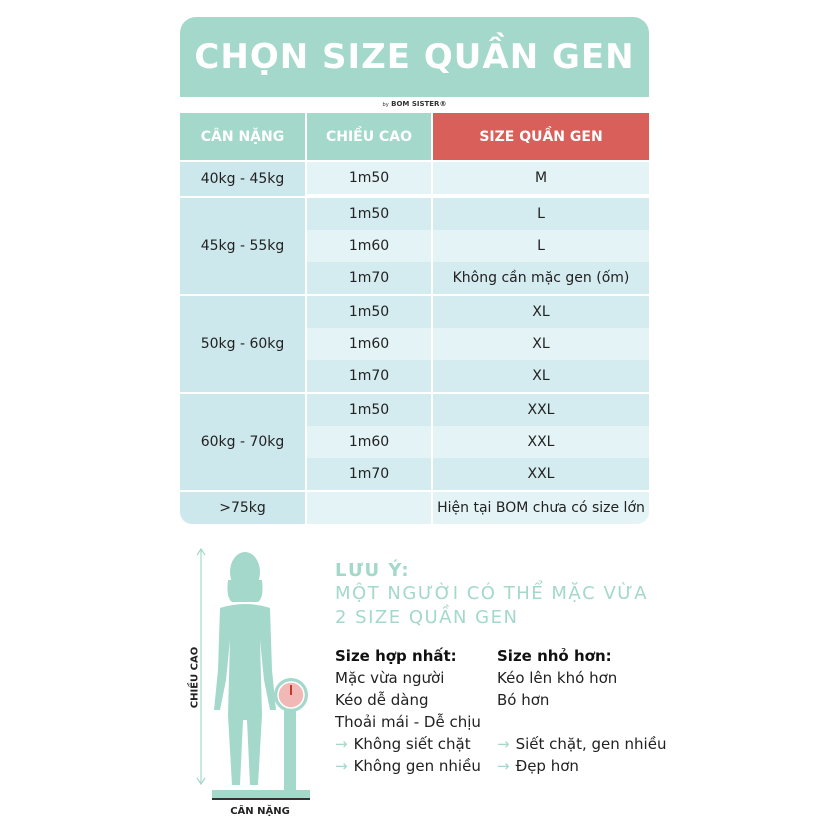 The image size is (829, 829). I want to click on note-item: Kéo dễ dàng, so click(382, 700).